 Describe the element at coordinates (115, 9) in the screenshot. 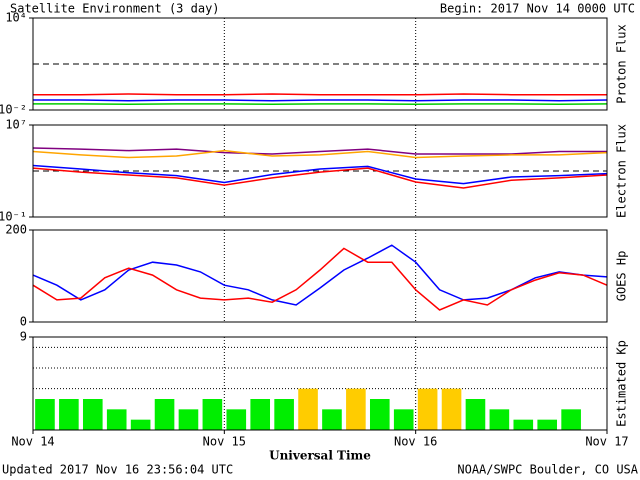

I see `chart-title: Satellite Environment (3 day)` at that location.